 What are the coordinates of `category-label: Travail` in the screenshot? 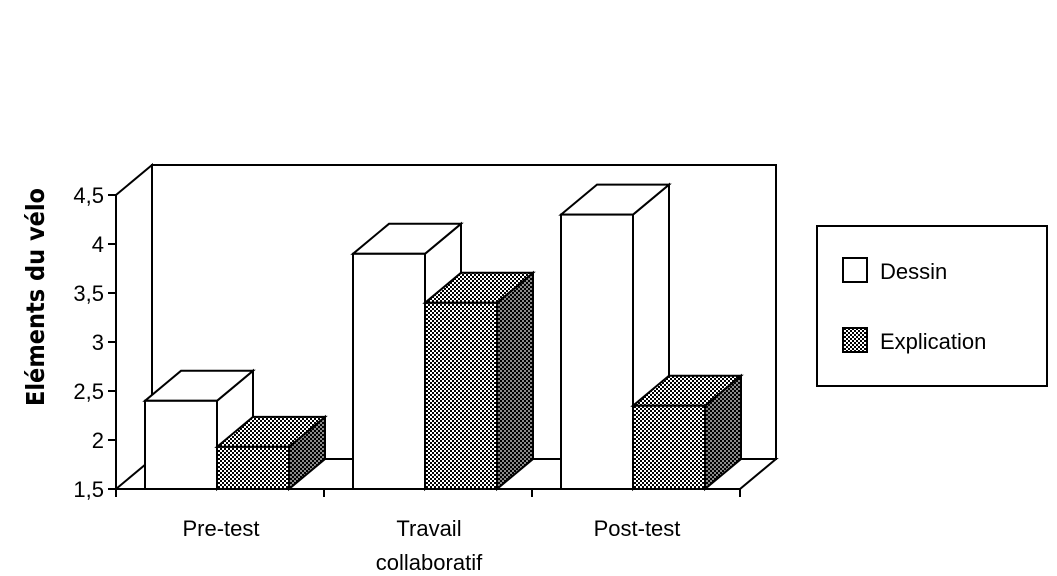 It's located at (428, 528).